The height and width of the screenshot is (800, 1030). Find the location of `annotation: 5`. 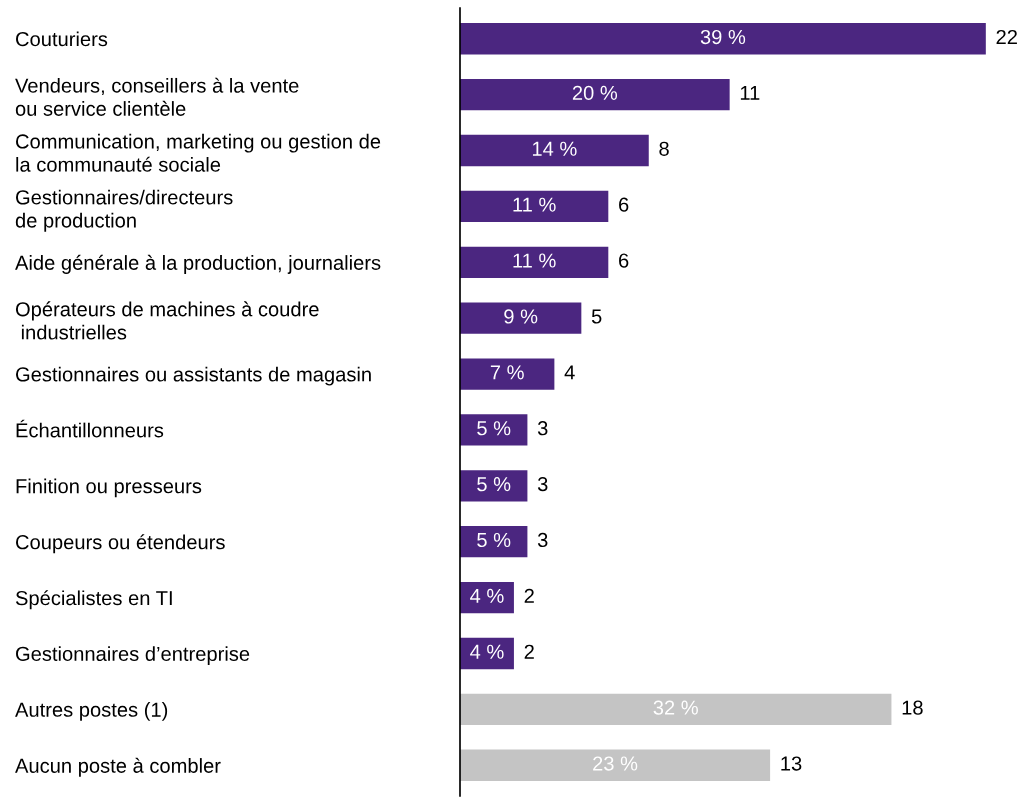

annotation: 5 is located at coordinates (596, 316).